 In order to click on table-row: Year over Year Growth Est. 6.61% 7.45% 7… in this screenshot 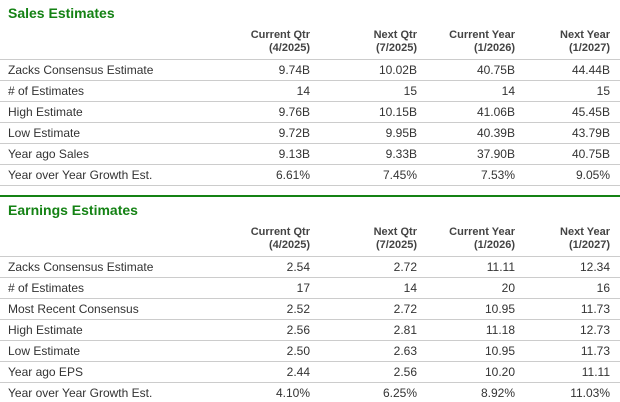, I will do `click(310, 175)`.